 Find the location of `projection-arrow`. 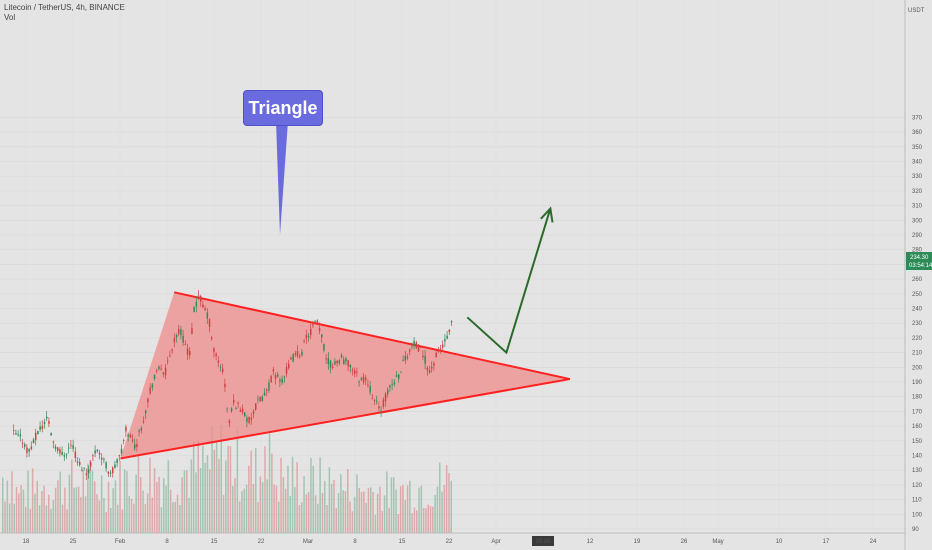

projection-arrow is located at coordinates (510, 280).